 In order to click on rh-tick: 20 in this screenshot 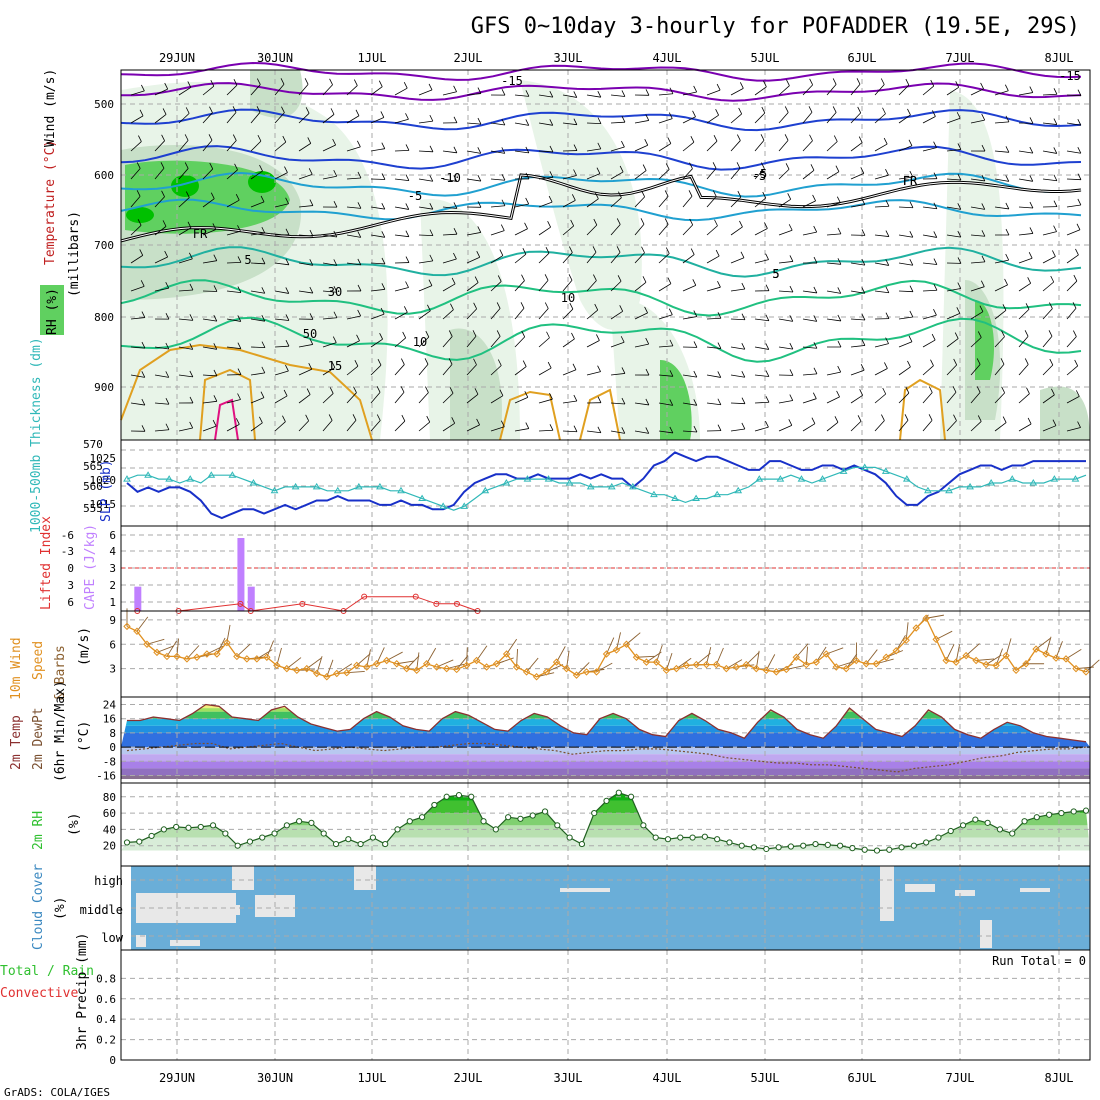, I will do `click(109, 846)`.